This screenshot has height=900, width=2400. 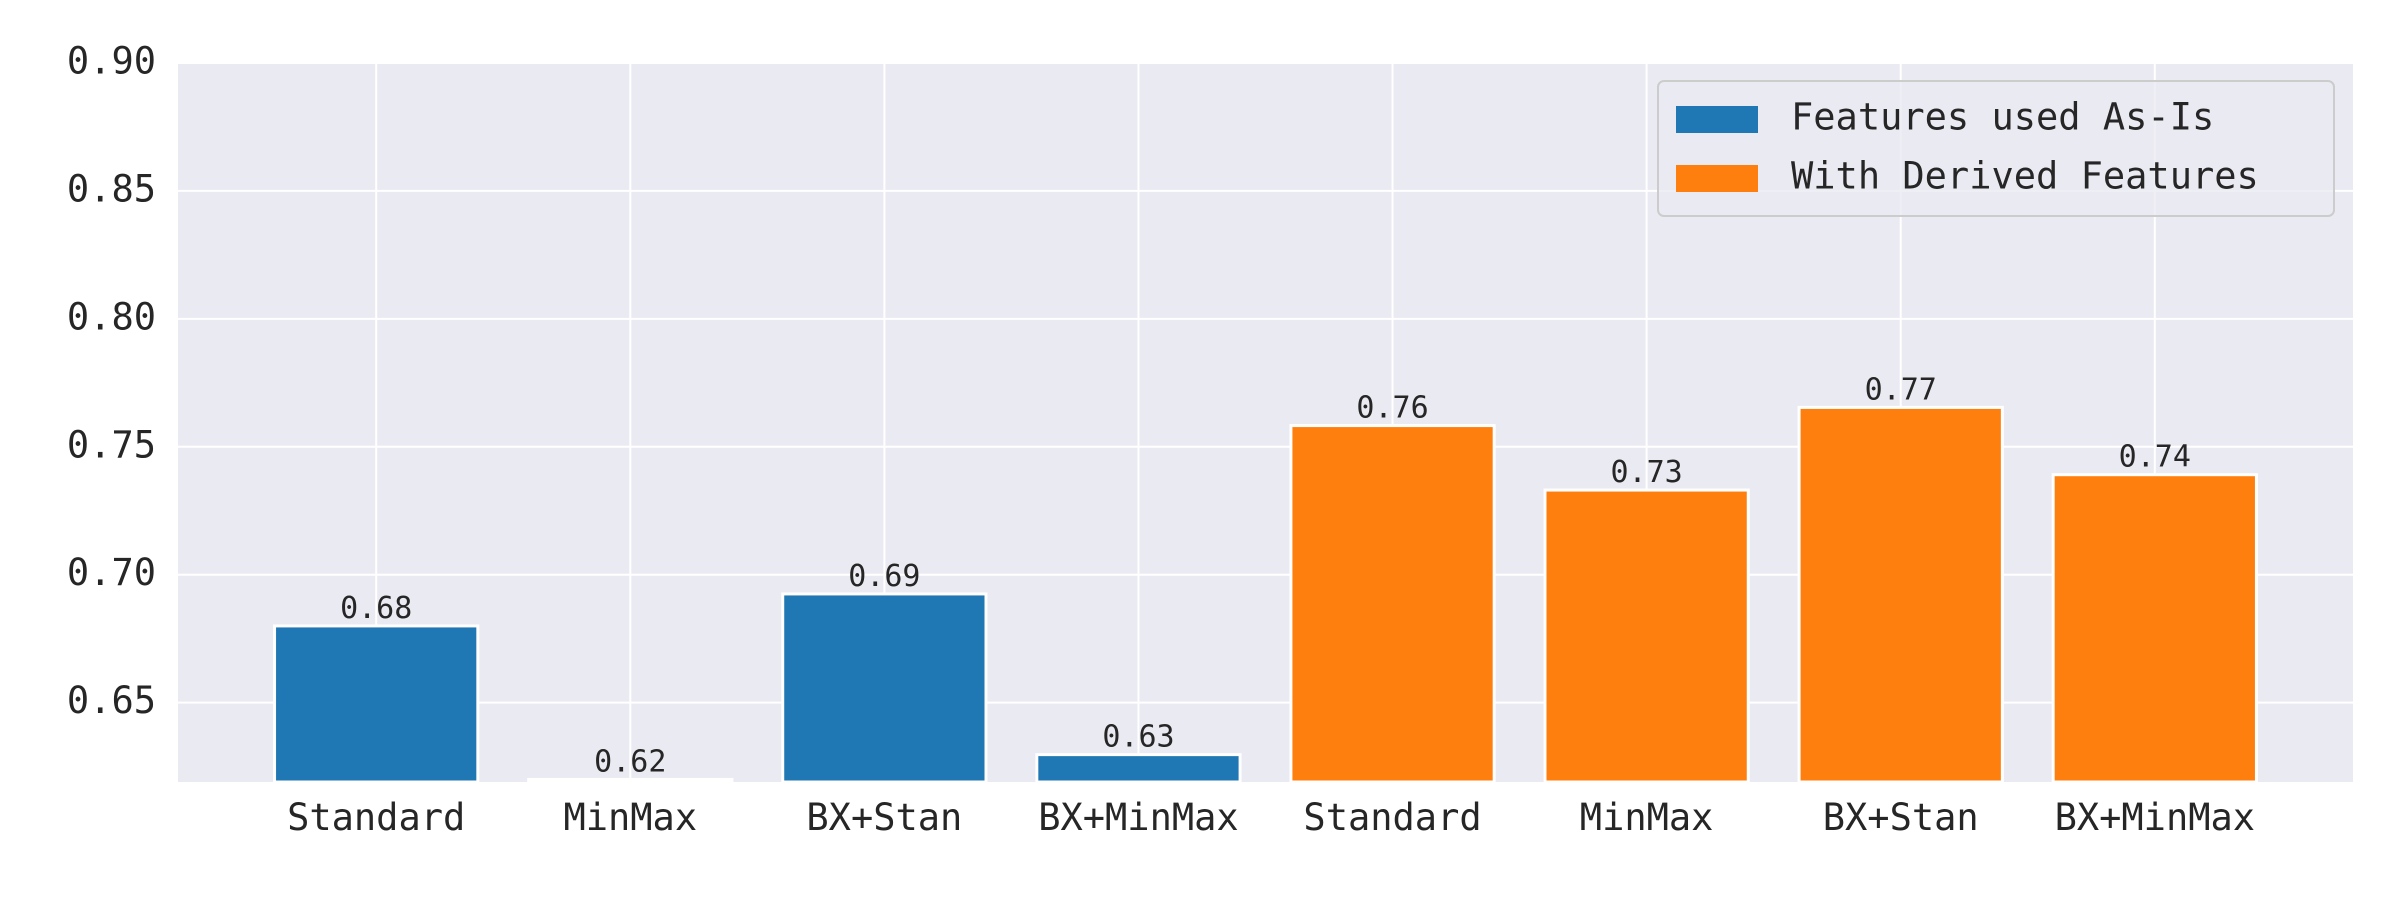 What do you see at coordinates (884, 576) in the screenshot?
I see `value-label: 0.69` at bounding box center [884, 576].